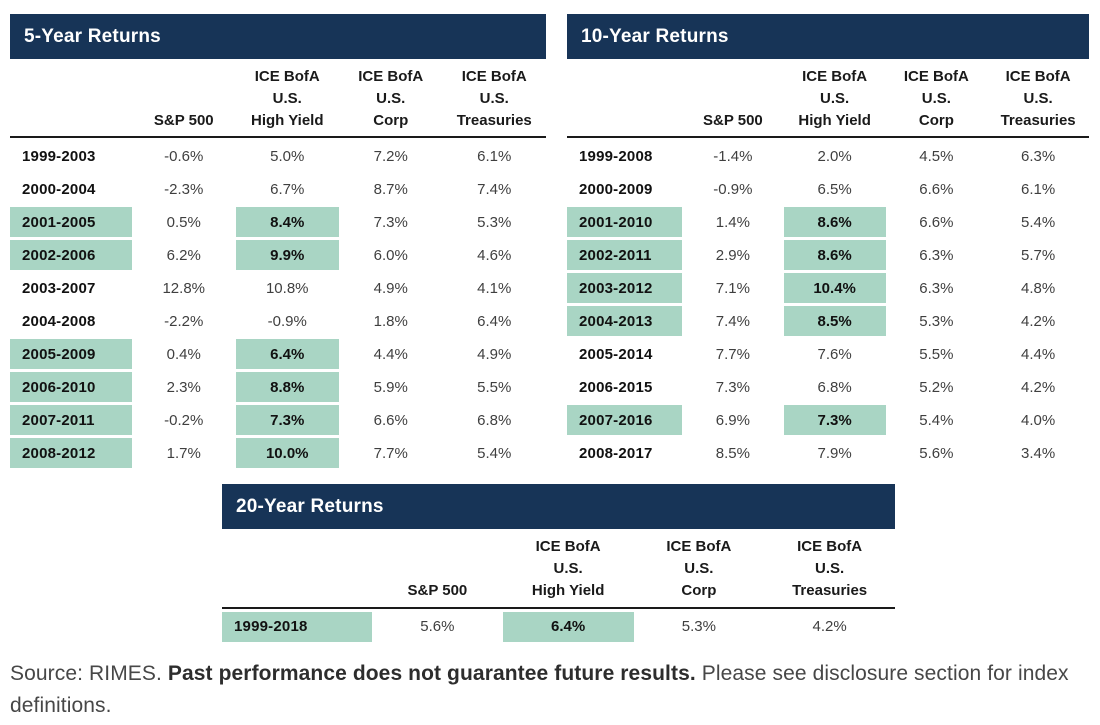 This screenshot has width=1100, height=725. I want to click on value-cell: 6.0%, so click(390, 255).